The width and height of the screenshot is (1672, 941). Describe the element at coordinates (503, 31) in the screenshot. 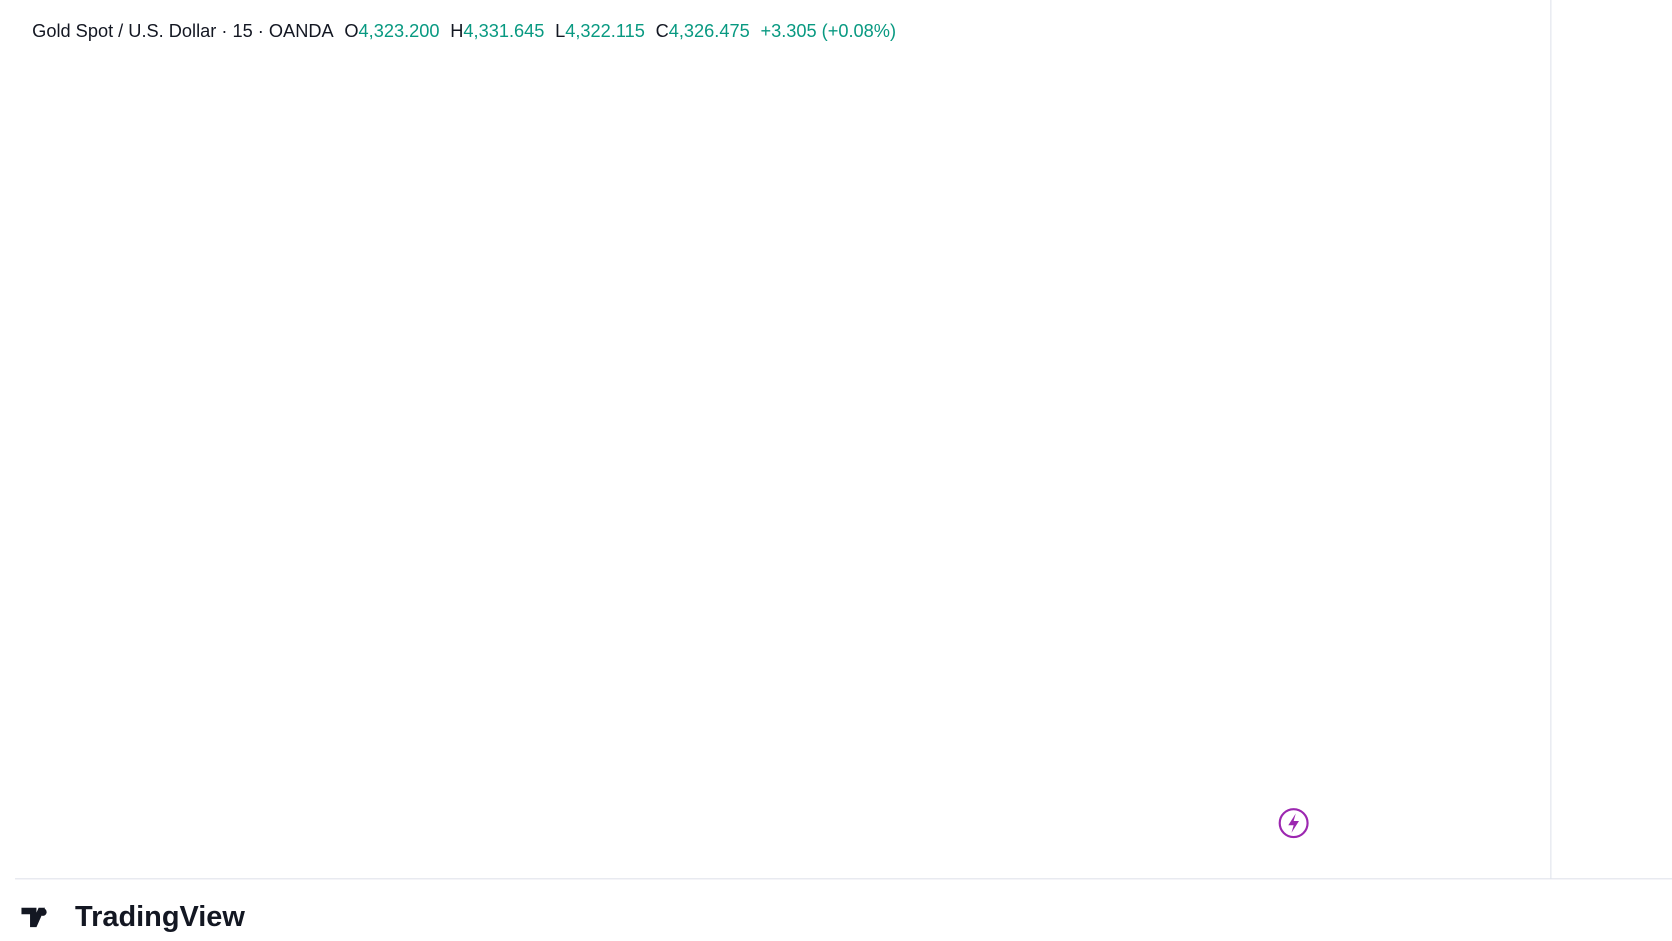

I see `h-value: 4,331.645` at that location.